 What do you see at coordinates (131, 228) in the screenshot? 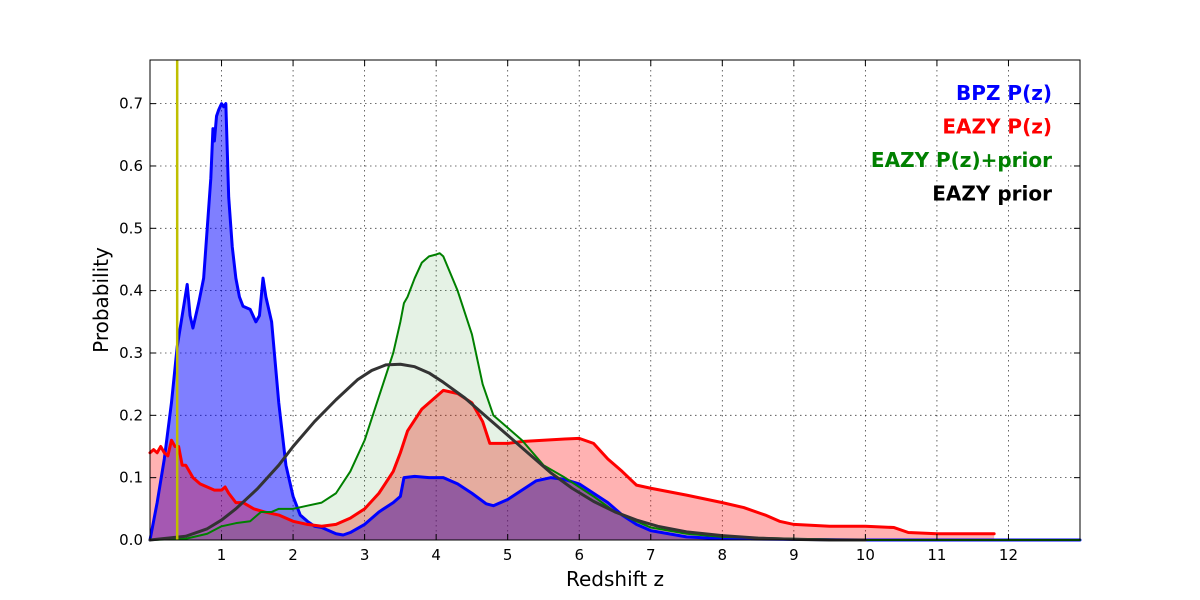
I see `y-tick-label-5: 0.5` at bounding box center [131, 228].